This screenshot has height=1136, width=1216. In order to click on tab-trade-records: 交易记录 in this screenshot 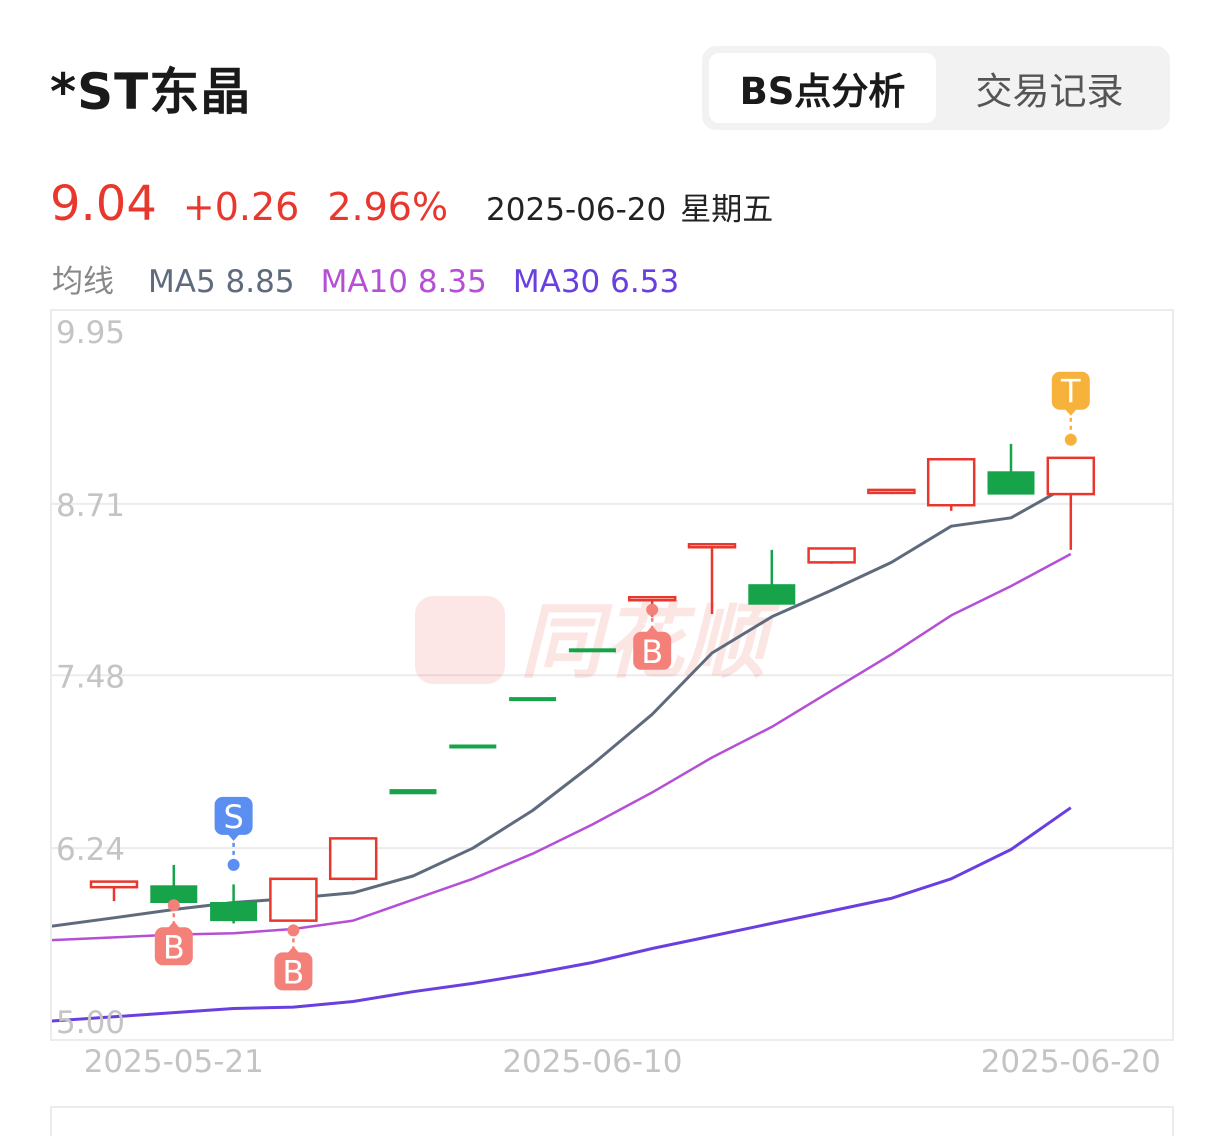, I will do `click(1049, 91)`.